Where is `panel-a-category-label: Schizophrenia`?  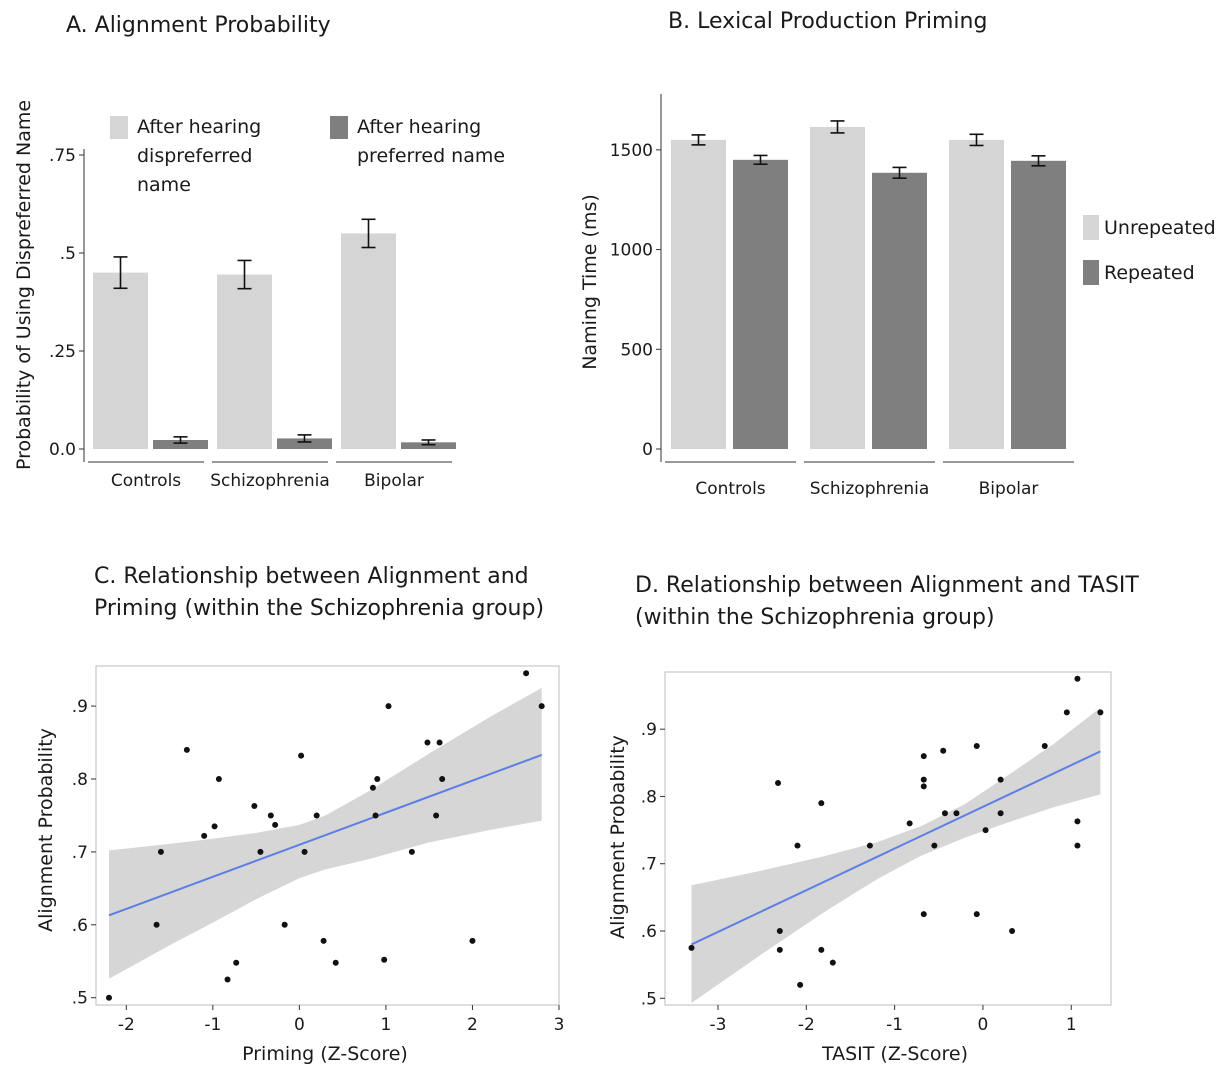 panel-a-category-label: Schizophrenia is located at coordinates (270, 481).